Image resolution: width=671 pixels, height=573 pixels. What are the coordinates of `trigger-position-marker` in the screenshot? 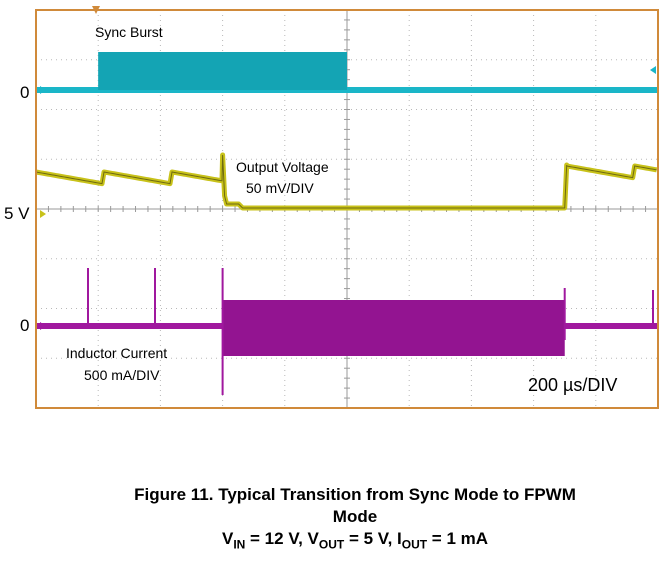 It's located at (96, 10).